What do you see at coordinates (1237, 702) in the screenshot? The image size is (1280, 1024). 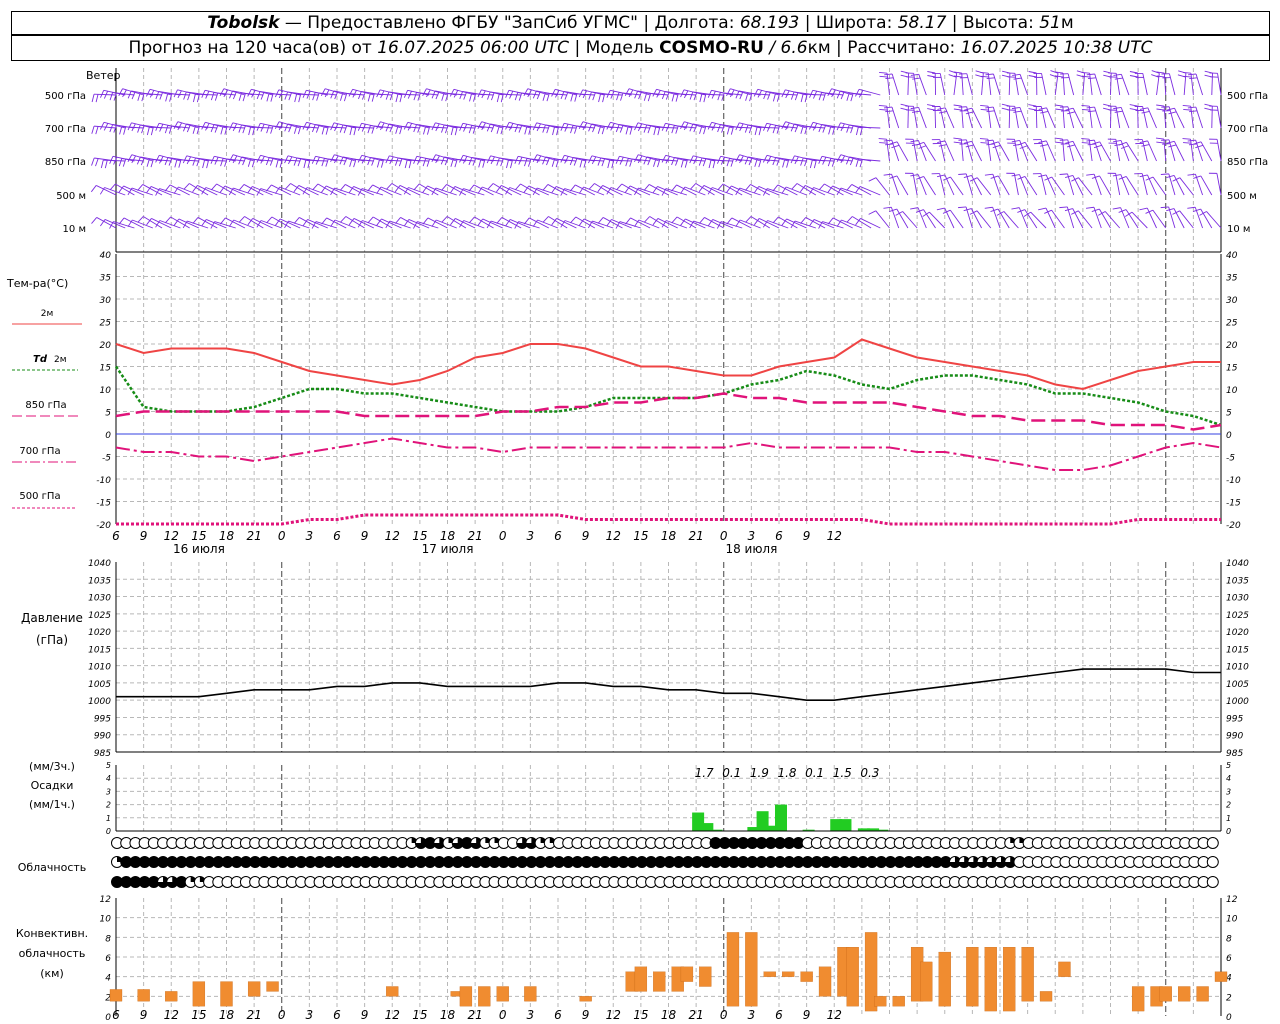 I see `pressure-ytick-right: 1000` at bounding box center [1237, 702].